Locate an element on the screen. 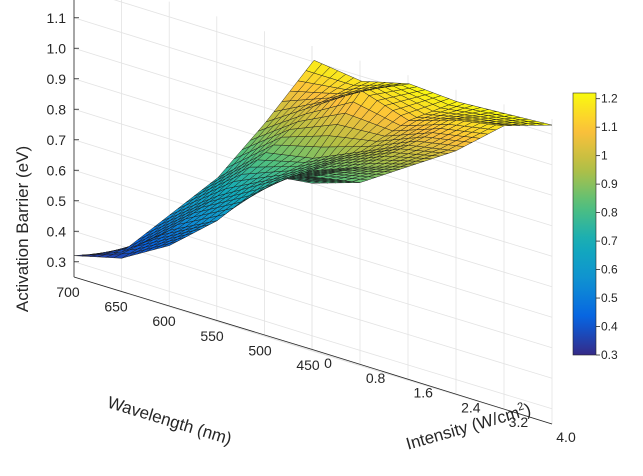 The image size is (643, 476). x-axis-line is located at coordinates (194, 313).